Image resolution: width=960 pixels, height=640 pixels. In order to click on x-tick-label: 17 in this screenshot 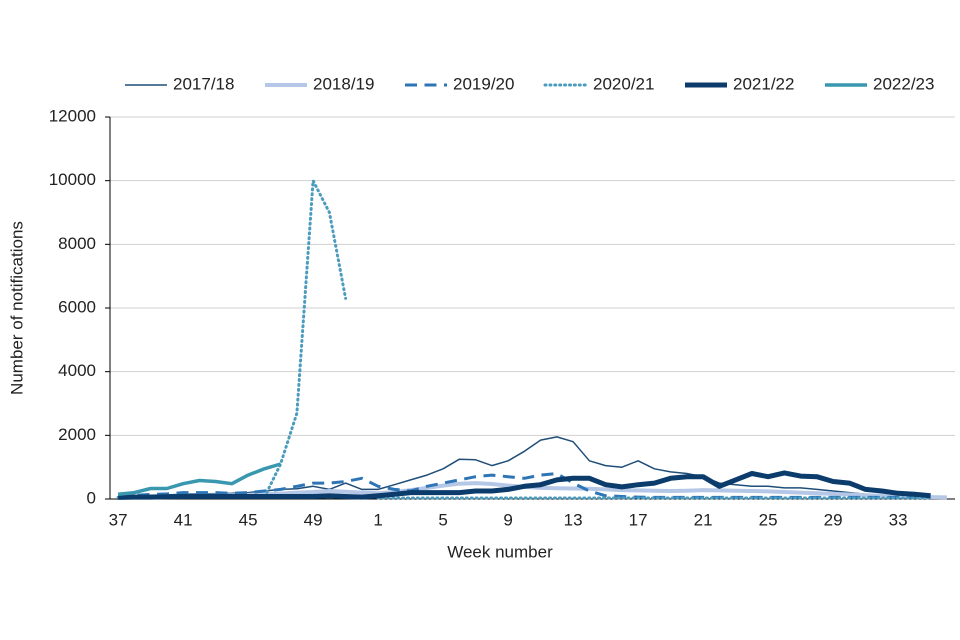, I will do `click(638, 519)`.